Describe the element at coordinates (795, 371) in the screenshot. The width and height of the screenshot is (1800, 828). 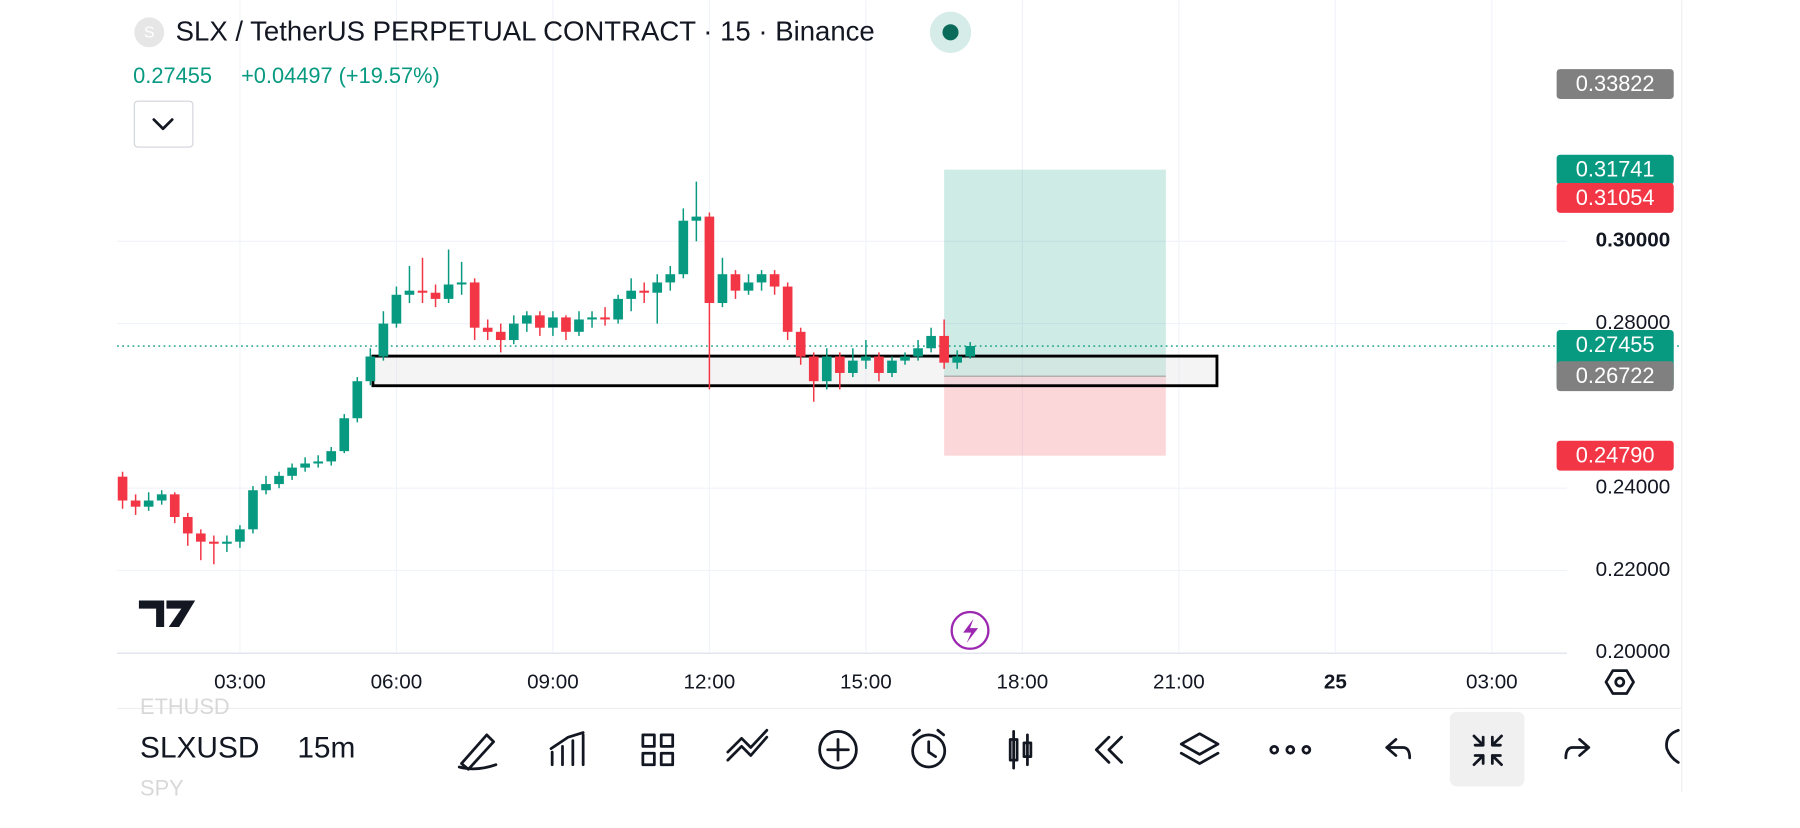
I see `zone-rectangle` at that location.